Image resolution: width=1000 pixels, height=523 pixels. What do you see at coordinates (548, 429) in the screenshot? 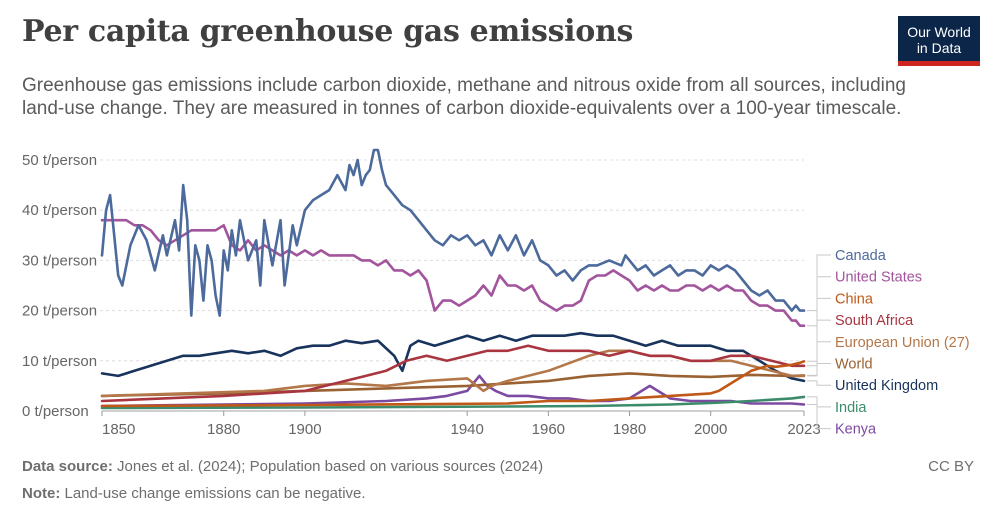
I see `x-tick-label: 1960` at bounding box center [548, 429].